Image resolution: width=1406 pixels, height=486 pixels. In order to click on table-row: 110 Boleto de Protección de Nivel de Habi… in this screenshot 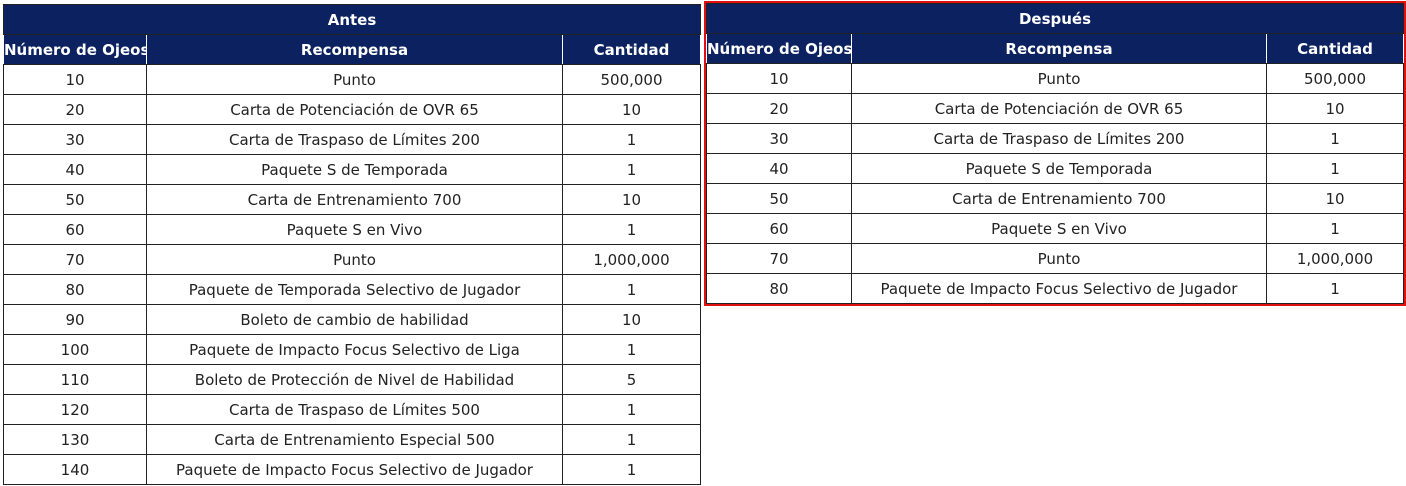, I will do `click(352, 379)`.